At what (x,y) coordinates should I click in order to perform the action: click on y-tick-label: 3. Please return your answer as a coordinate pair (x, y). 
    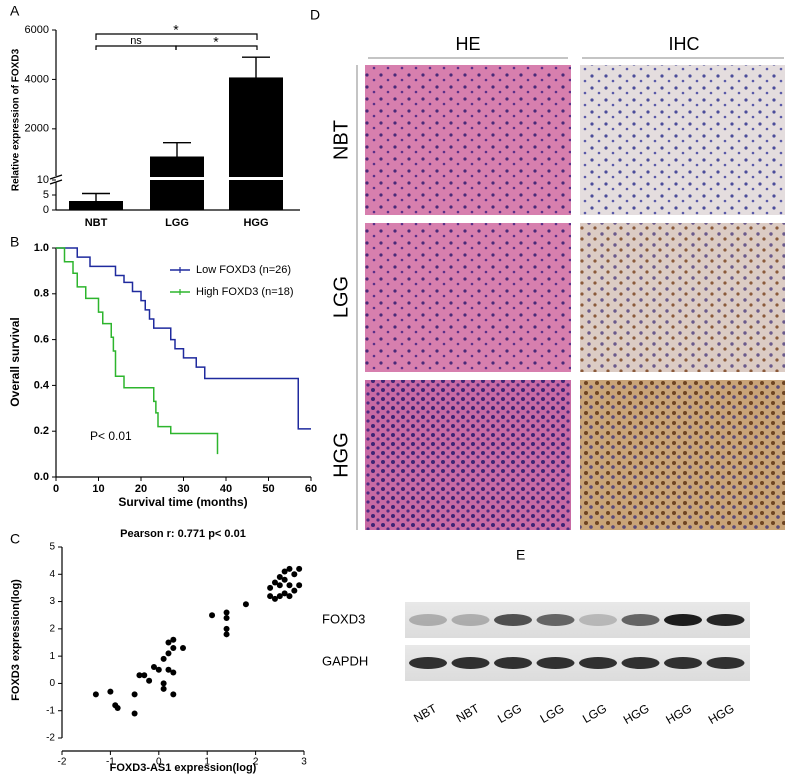
    Looking at the image, I should click on (52, 601).